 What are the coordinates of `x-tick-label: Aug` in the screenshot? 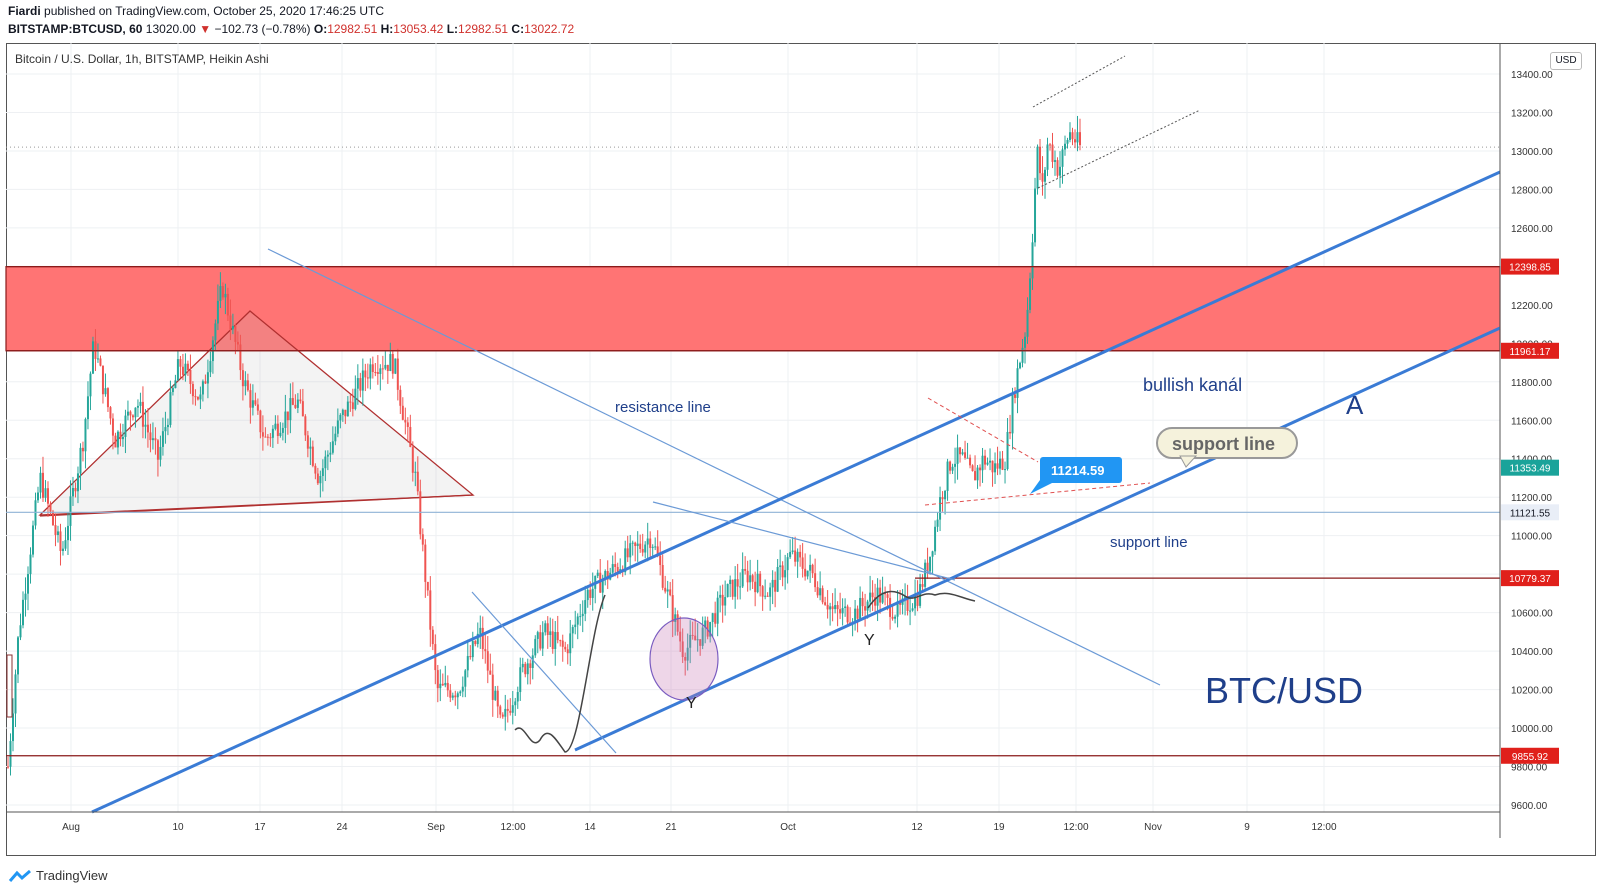 It's located at (71, 827).